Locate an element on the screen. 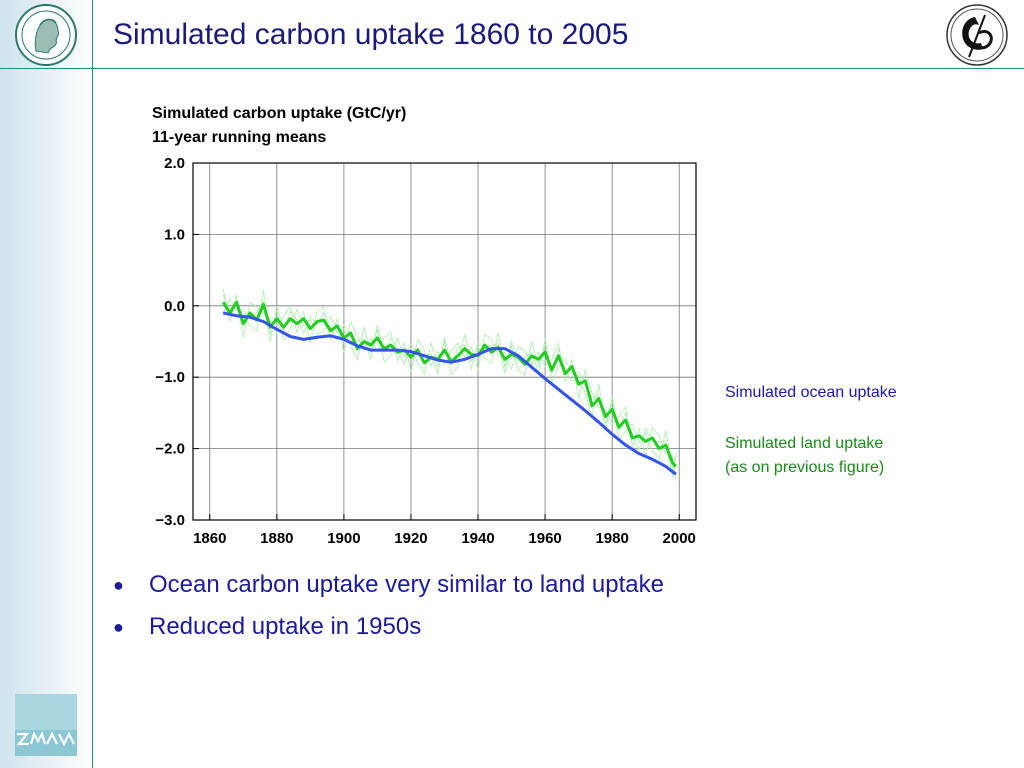 The width and height of the screenshot is (1024, 768). legend-land-line1: Simulated land uptake is located at coordinates (804, 443).